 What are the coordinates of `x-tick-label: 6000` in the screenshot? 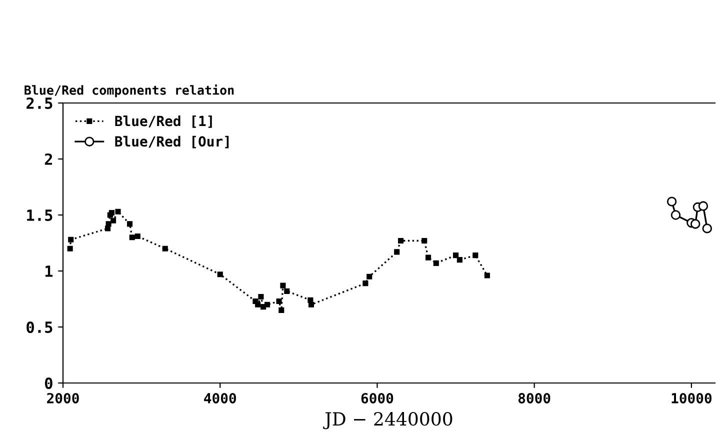 It's located at (377, 398).